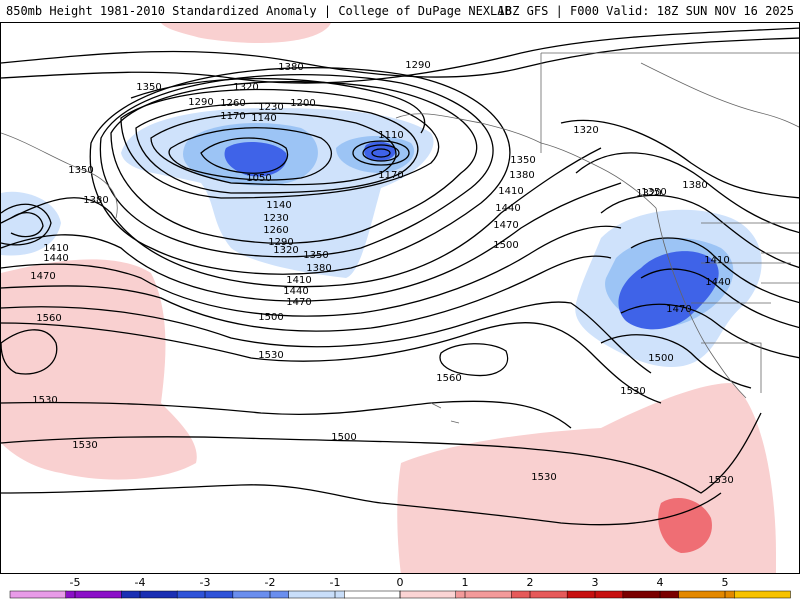 This screenshot has width=800, height=604. Describe the element at coordinates (232, 103) in the screenshot. I see `contour-label: 1260` at that location.